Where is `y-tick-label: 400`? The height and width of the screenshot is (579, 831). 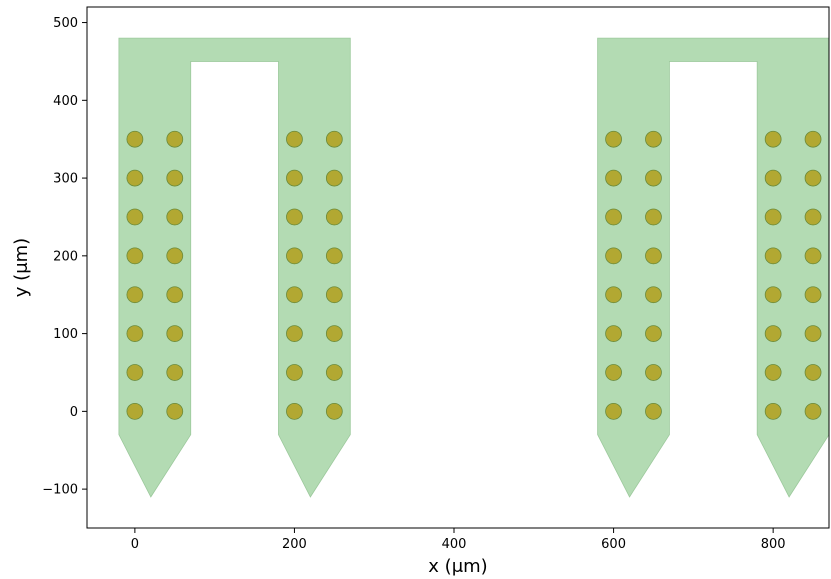
y-tick-label: 400 is located at coordinates (65, 101).